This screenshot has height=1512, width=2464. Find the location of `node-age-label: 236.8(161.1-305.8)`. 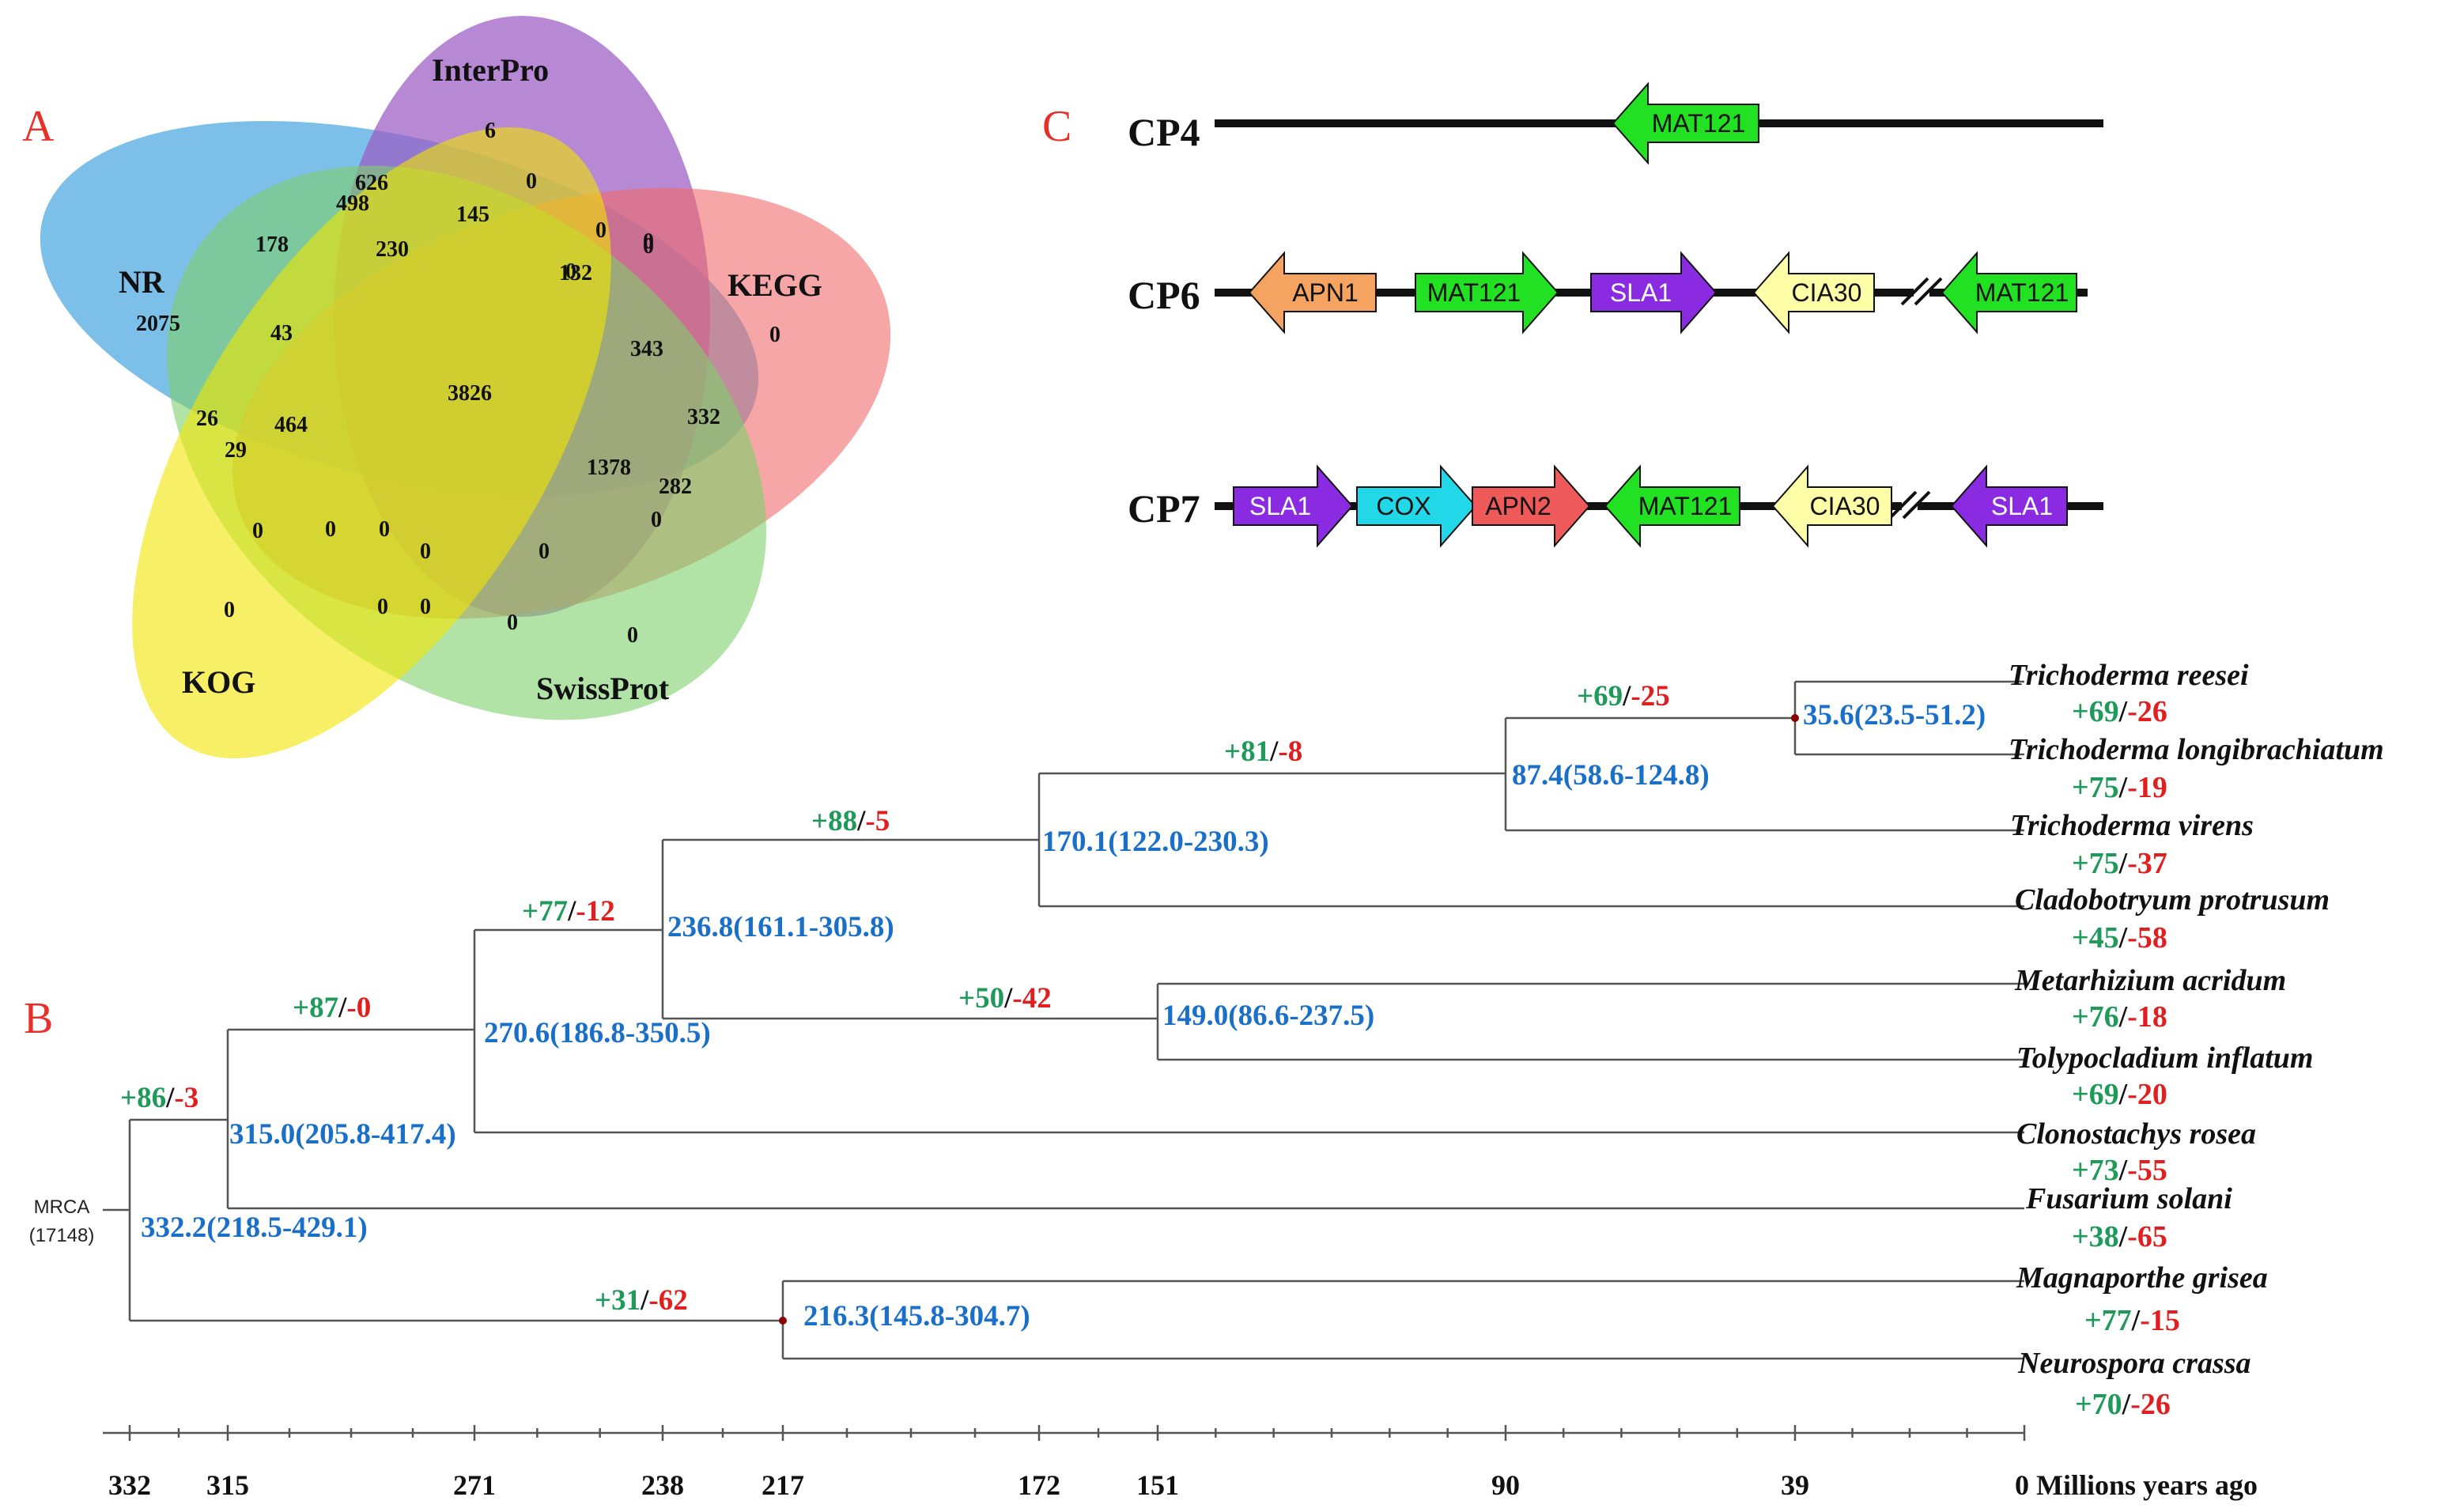

node-age-label: 236.8(161.1-305.8) is located at coordinates (780, 927).